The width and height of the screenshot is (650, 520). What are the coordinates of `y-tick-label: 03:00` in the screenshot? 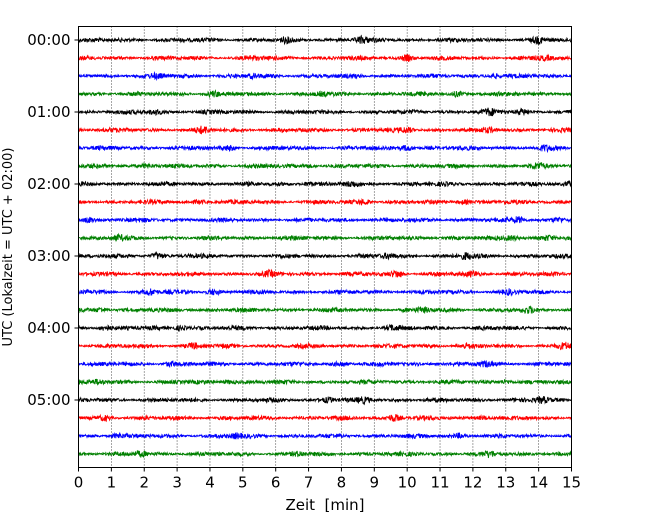 It's located at (48, 256).